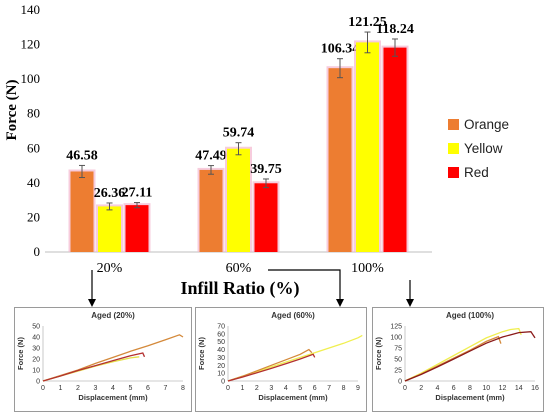 The image size is (550, 417). What do you see at coordinates (33, 147) in the screenshot?
I see `y-tick-label: 60` at bounding box center [33, 147].